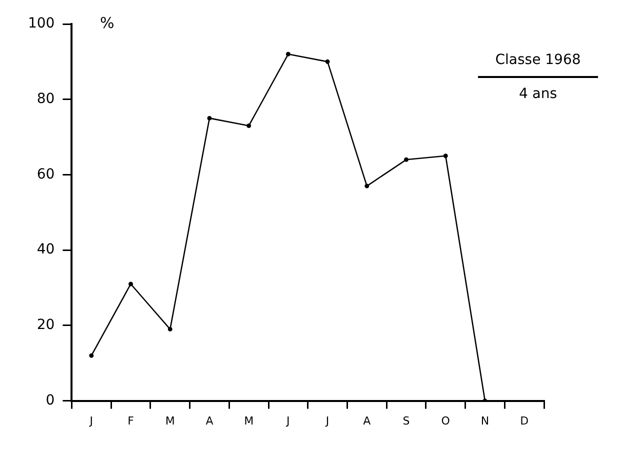 The height and width of the screenshot is (454, 619). Describe the element at coordinates (524, 421) in the screenshot. I see `x-tick-label: D` at that location.